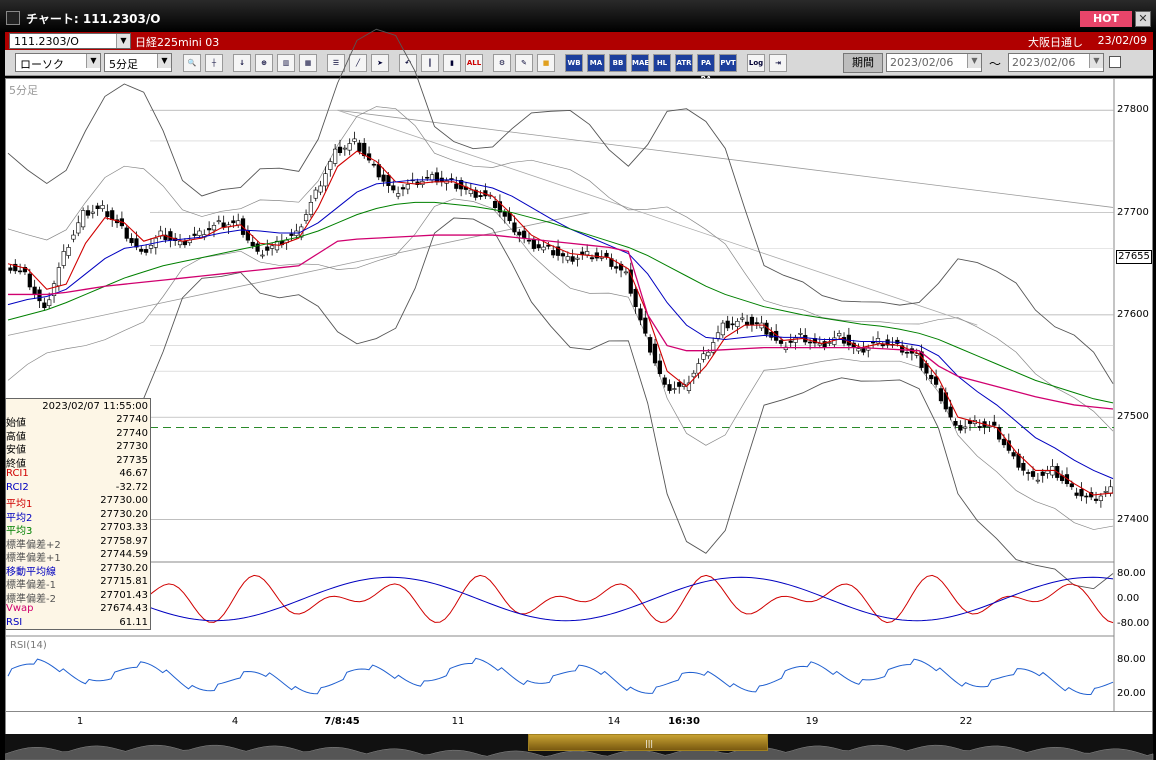 The width and height of the screenshot is (1156, 760). Describe the element at coordinates (124, 541) in the screenshot. I see `data-row-value: 27758.97` at that location.